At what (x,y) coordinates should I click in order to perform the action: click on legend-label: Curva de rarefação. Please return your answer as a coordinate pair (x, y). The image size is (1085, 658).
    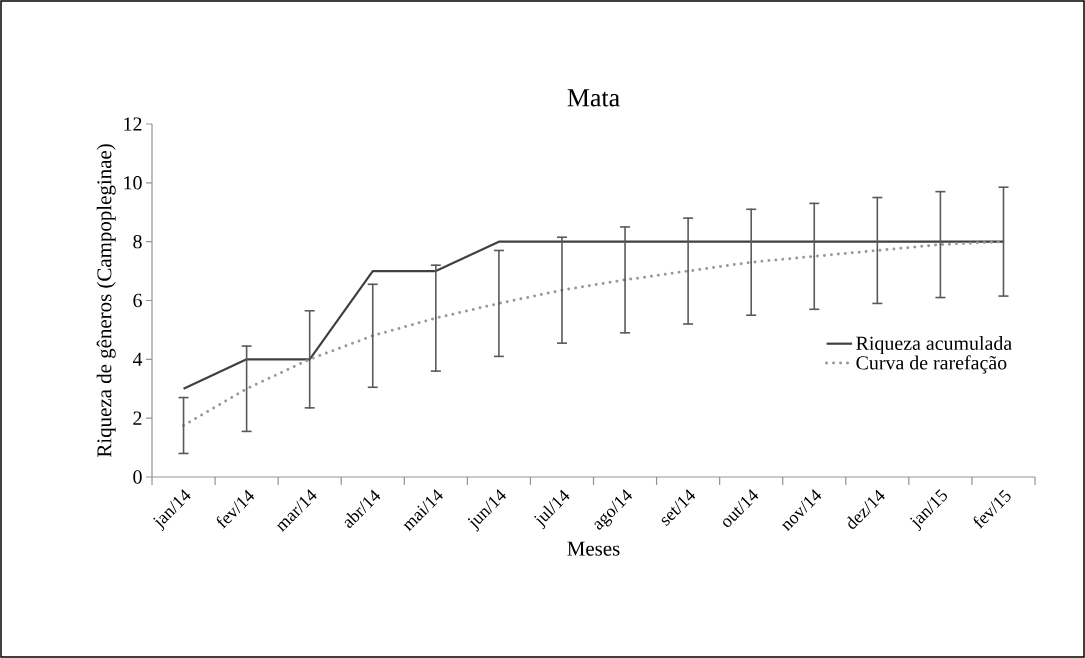
    Looking at the image, I should click on (931, 364).